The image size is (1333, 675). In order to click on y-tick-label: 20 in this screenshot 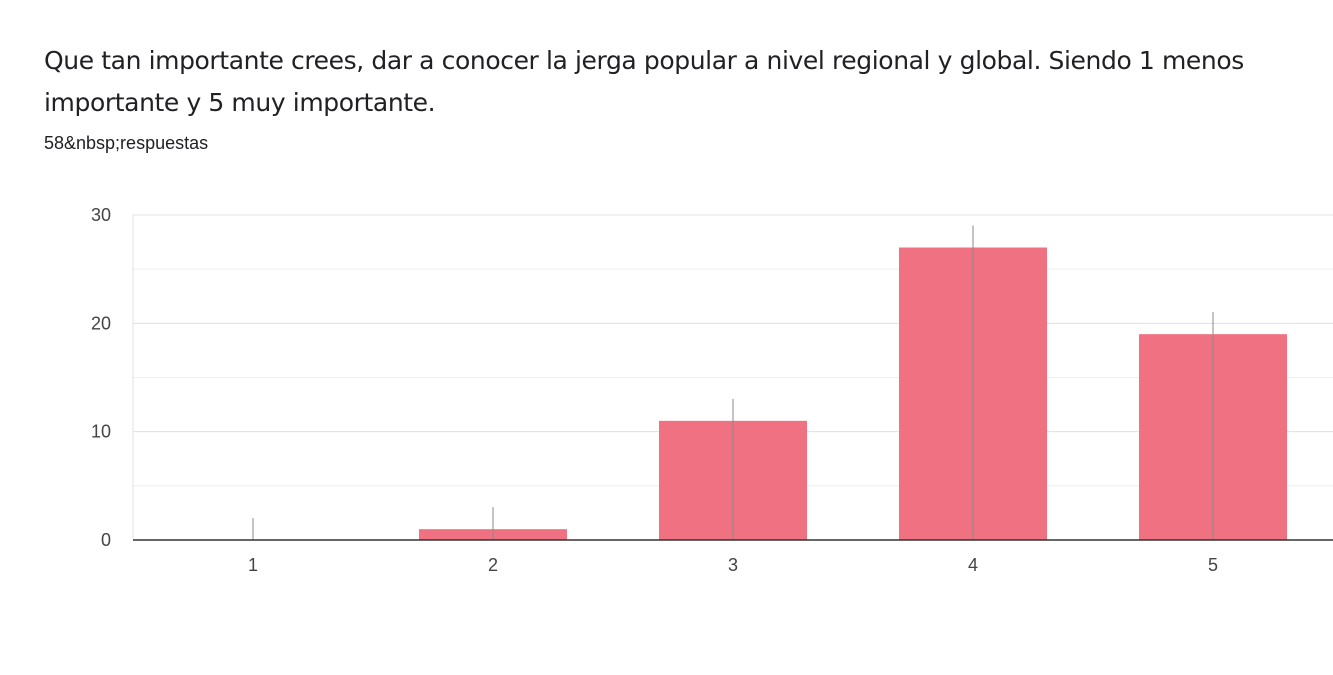, I will do `click(101, 323)`.